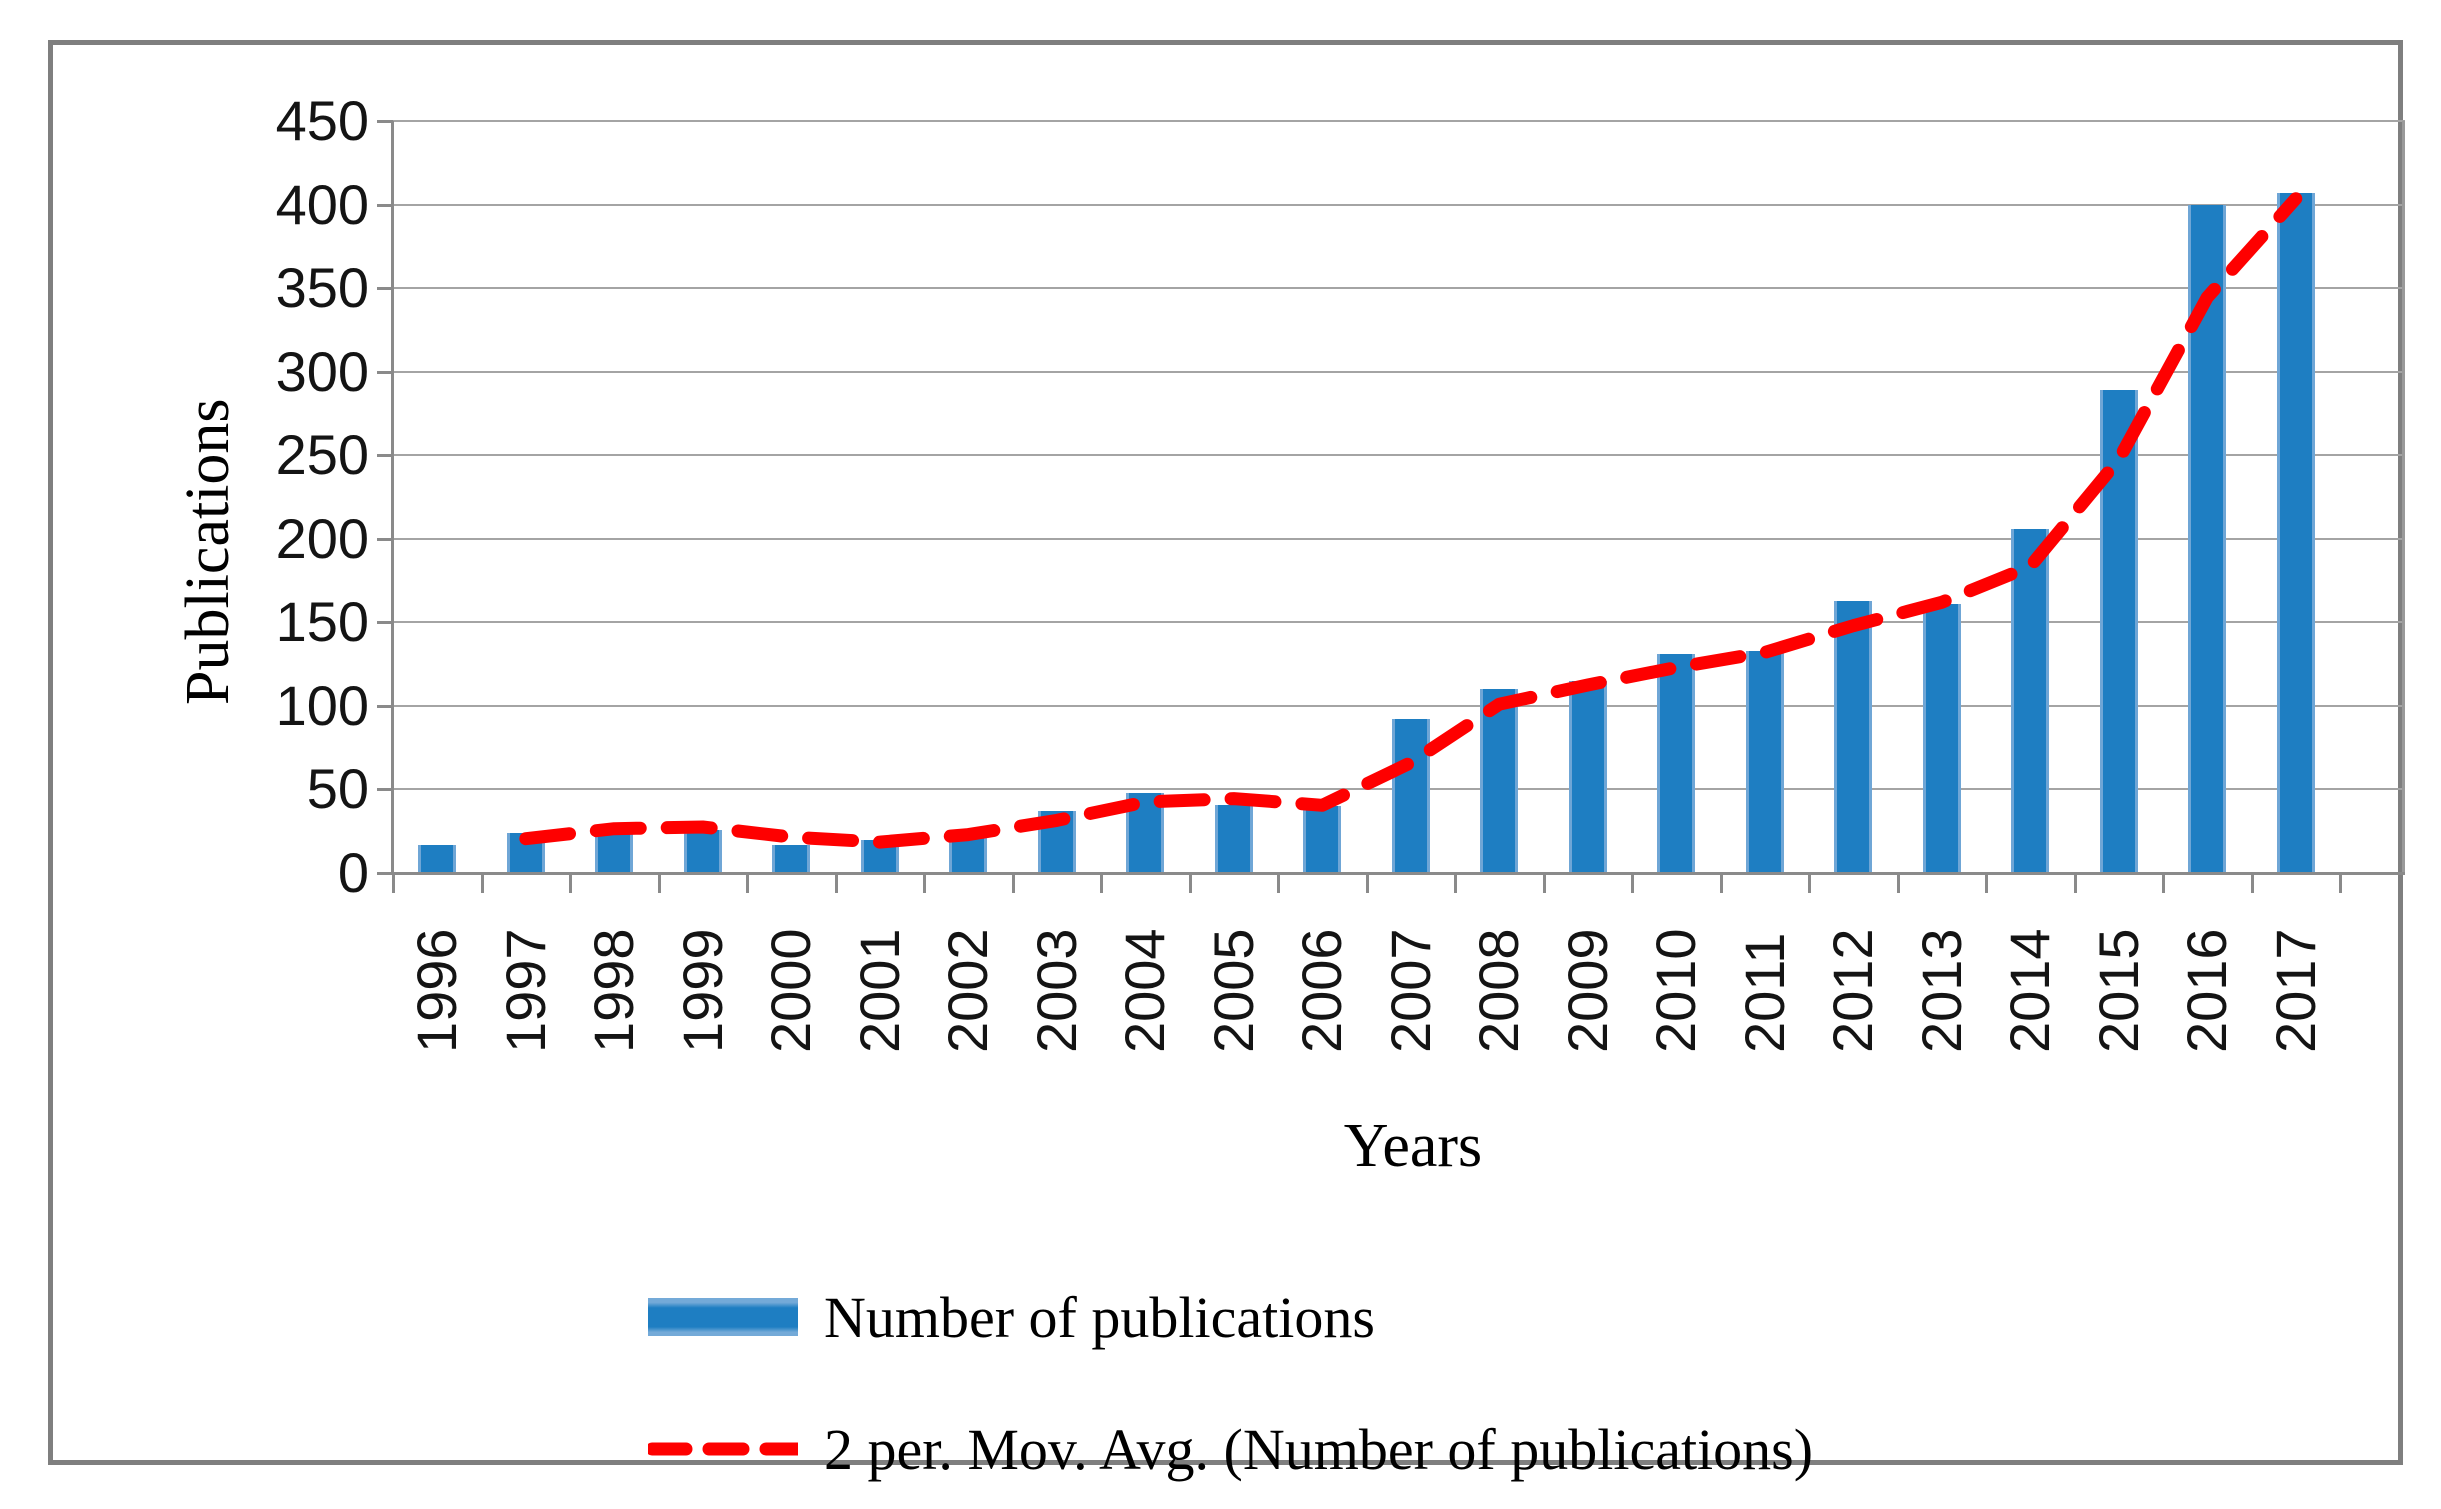 This screenshot has width=2441, height=1509. I want to click on bar-1996, so click(437, 858).